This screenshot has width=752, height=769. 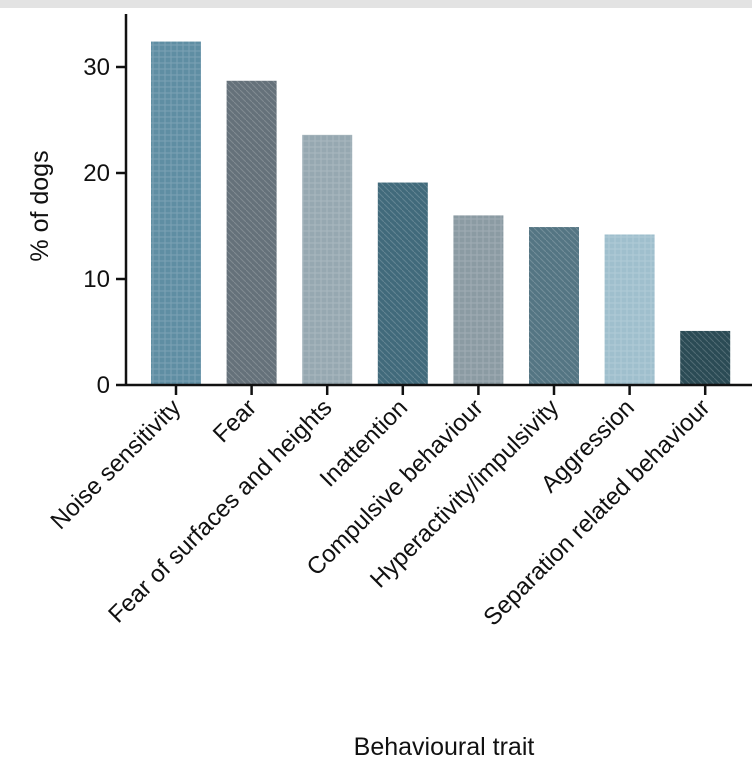 I want to click on y-tick-label: 10, so click(x=96, y=279).